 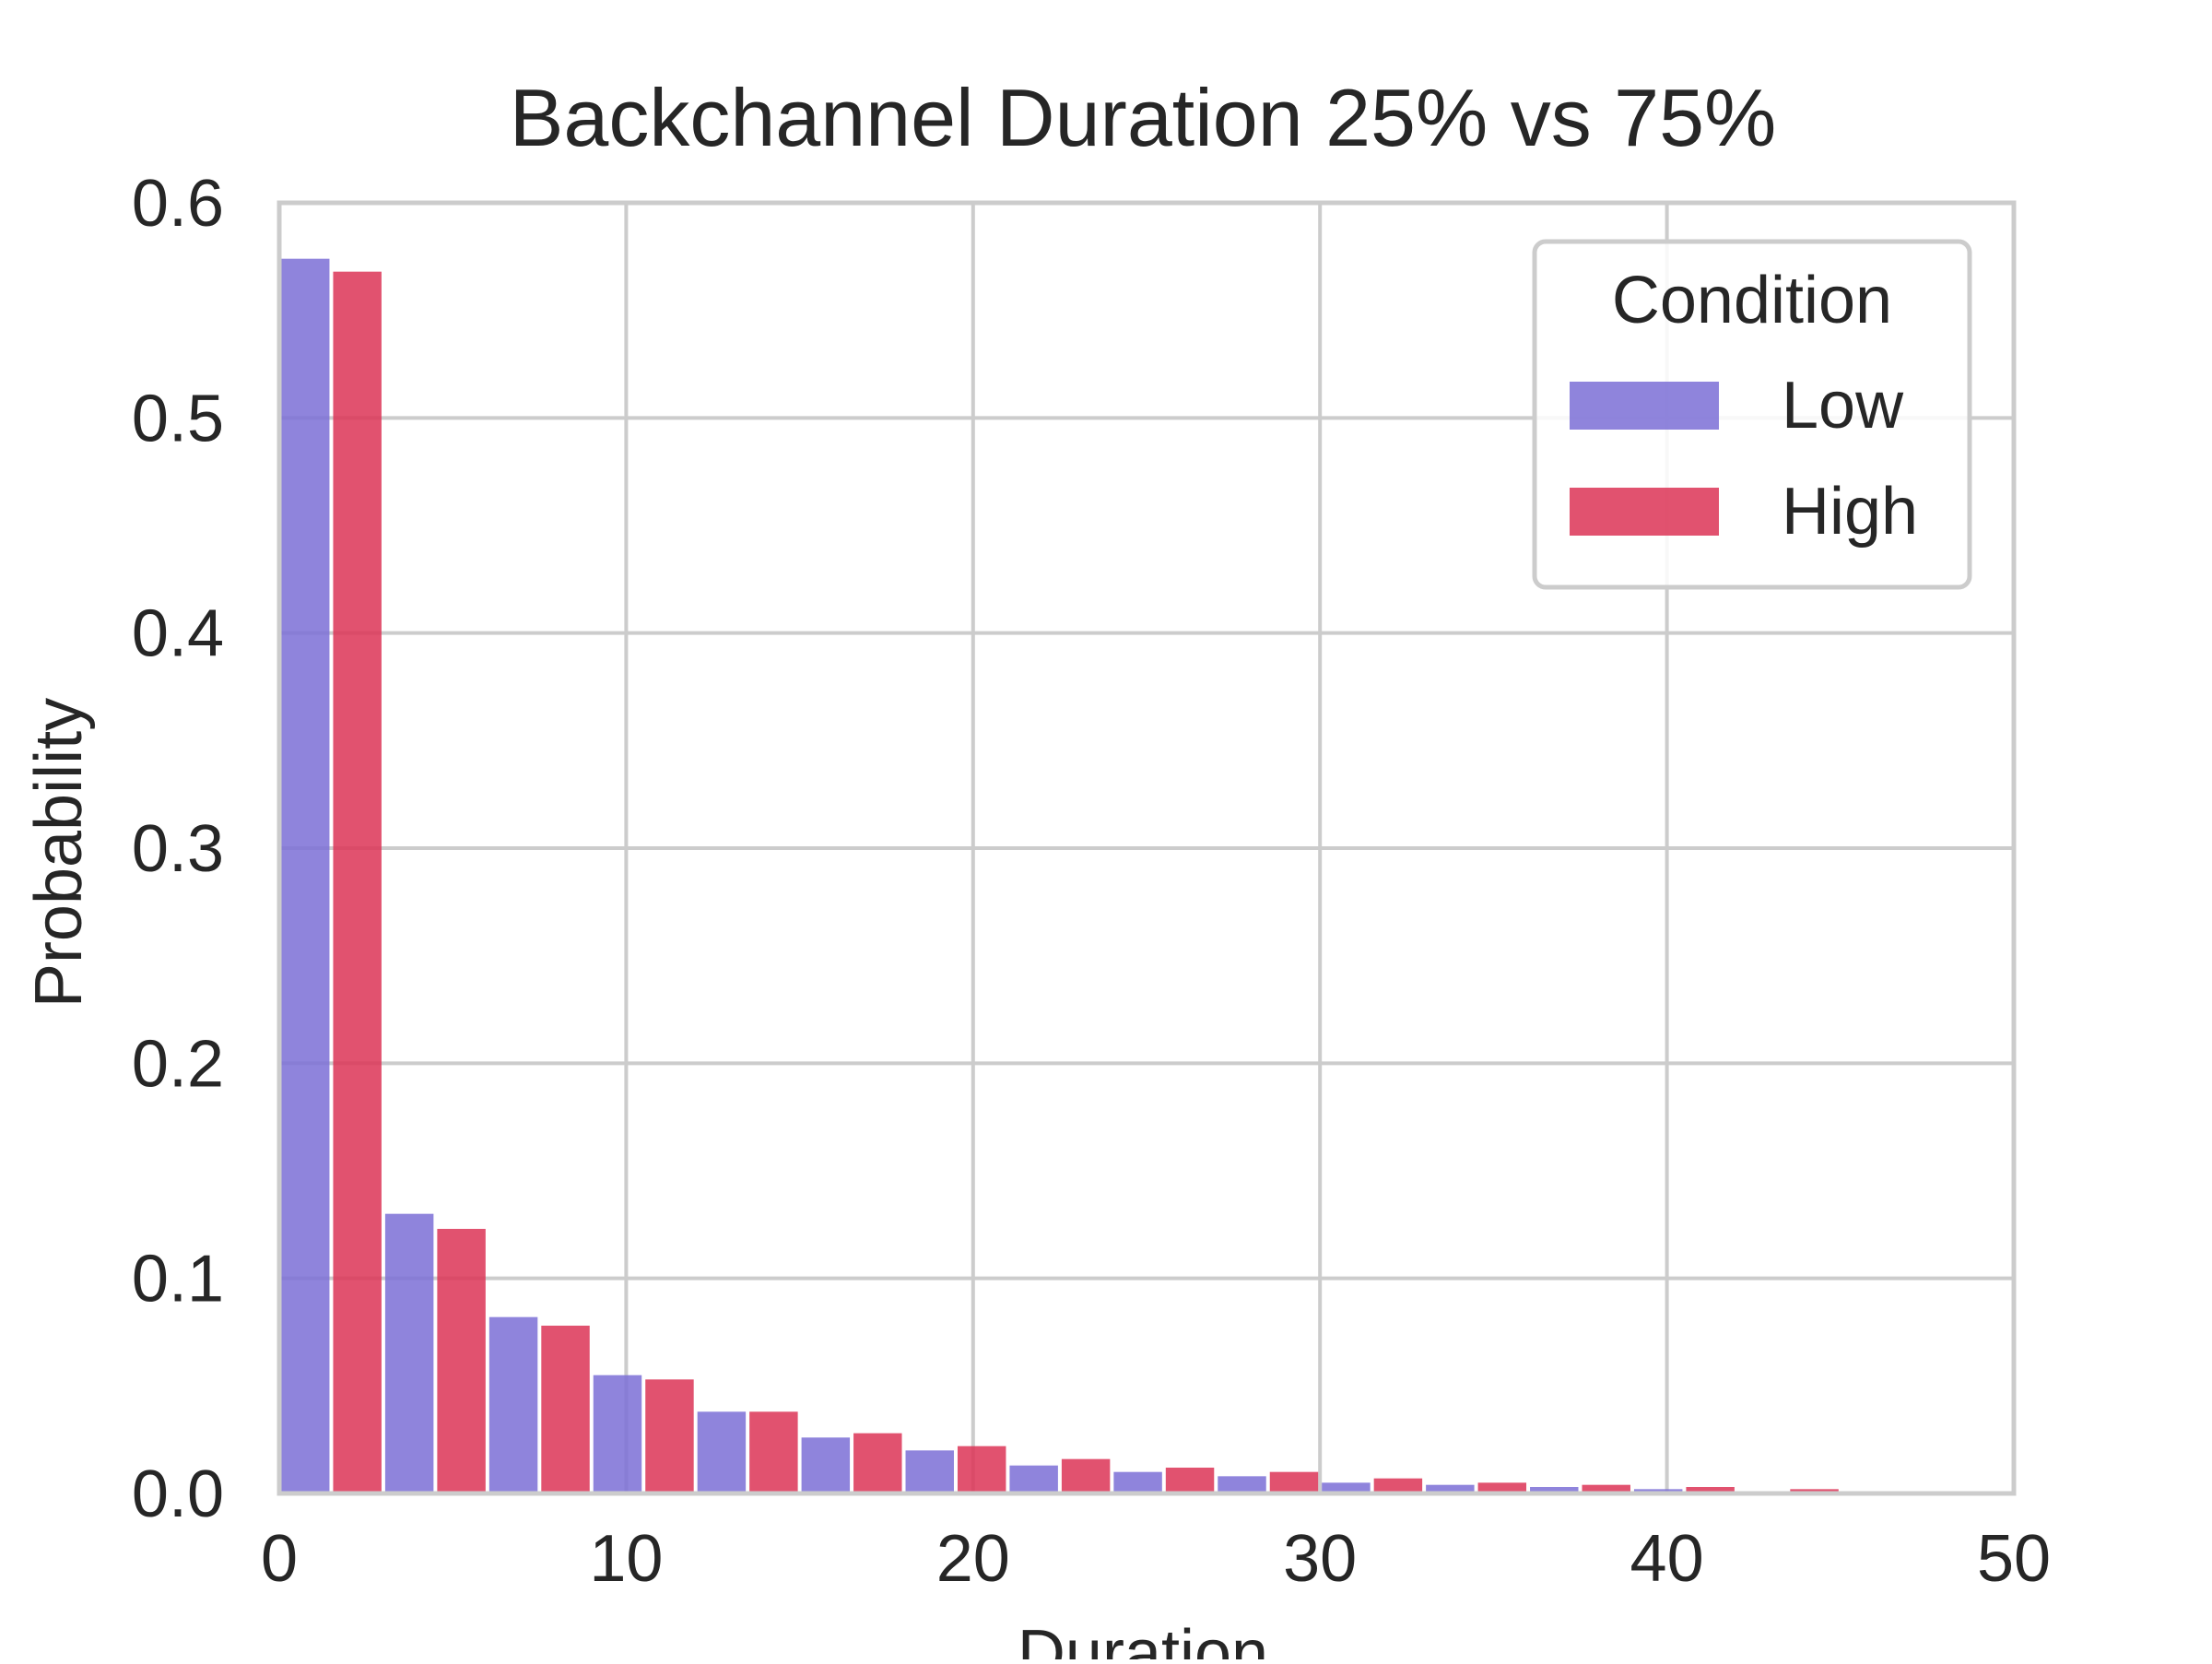 What do you see at coordinates (1752, 300) in the screenshot?
I see `legend-title: Condition` at bounding box center [1752, 300].